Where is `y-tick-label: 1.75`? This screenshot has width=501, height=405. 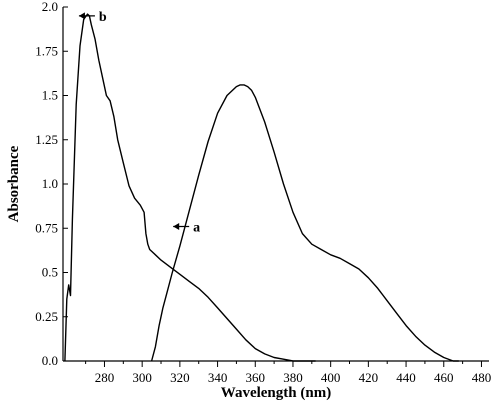 y-tick-label: 1.75 is located at coordinates (46, 50).